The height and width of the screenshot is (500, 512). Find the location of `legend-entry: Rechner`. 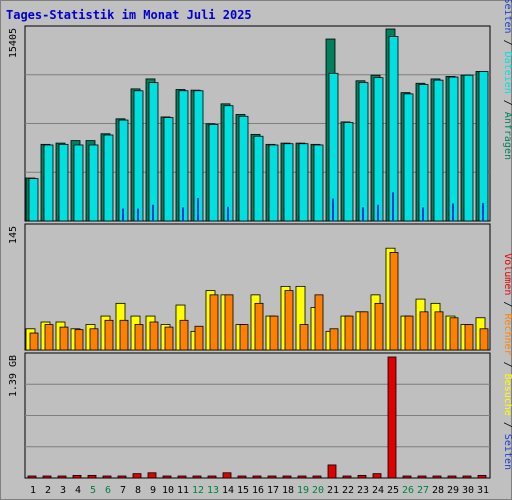

legend-entry: Rechner is located at coordinates (507, 334).